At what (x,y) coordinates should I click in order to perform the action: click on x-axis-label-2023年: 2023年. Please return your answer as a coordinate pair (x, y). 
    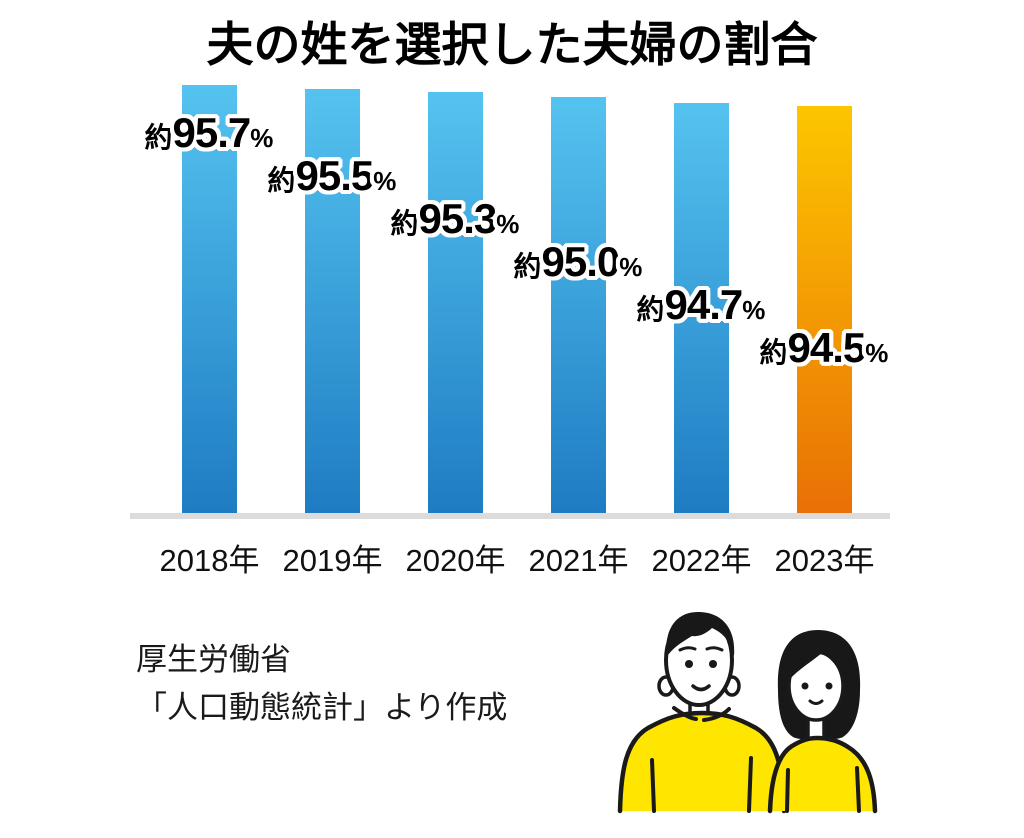
    Looking at the image, I should click on (824, 560).